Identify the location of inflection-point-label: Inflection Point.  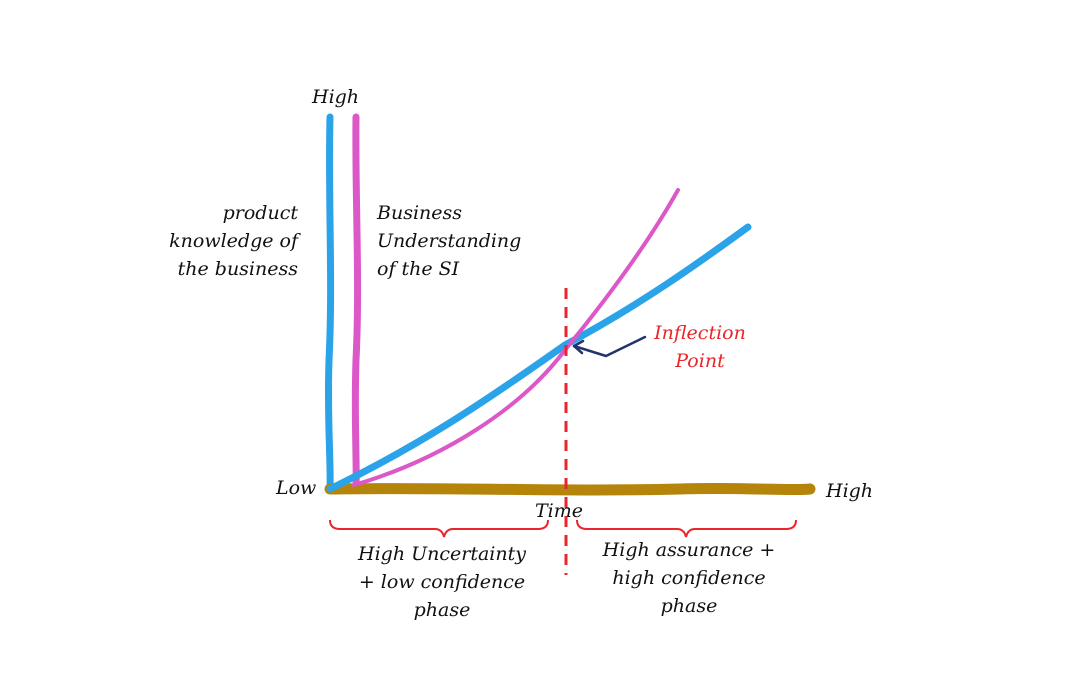
(700, 347).